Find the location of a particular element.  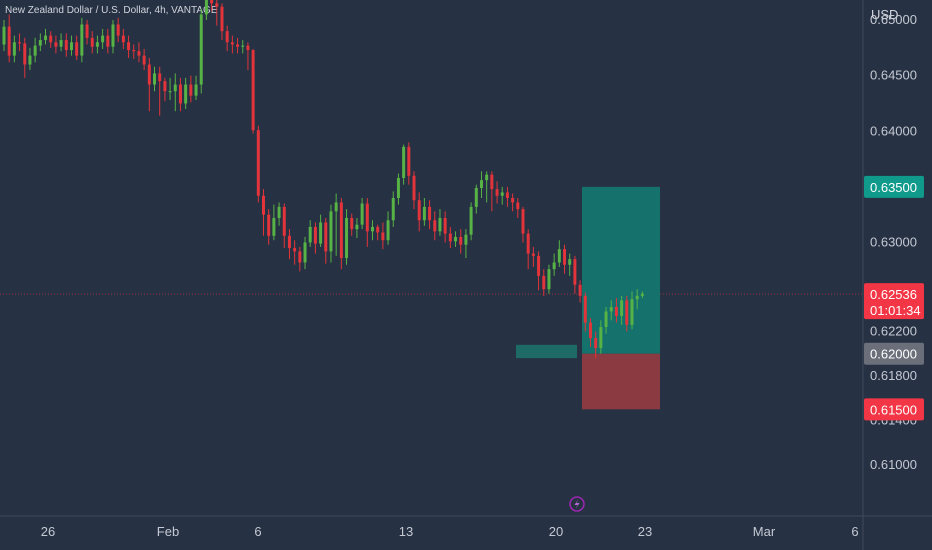

entry-zone is located at coordinates (546, 351).